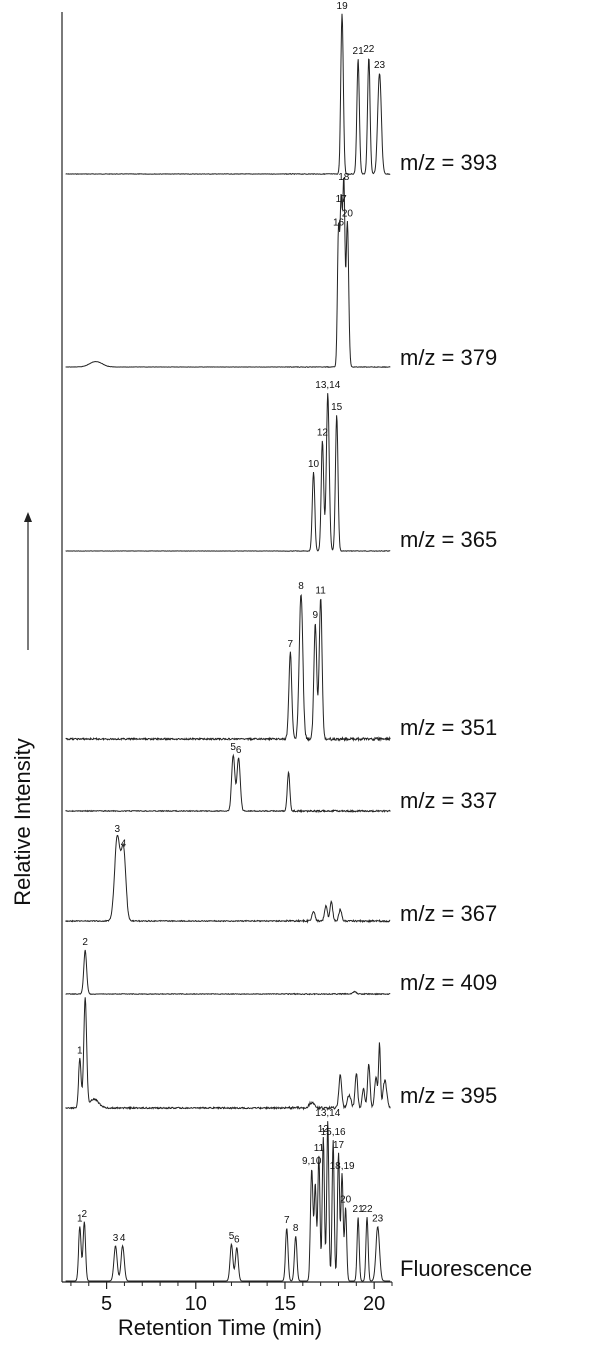 Image resolution: width=600 pixels, height=1352 pixels. I want to click on x-axis-ticks: 5 10 15 20, so click(231, 1298).